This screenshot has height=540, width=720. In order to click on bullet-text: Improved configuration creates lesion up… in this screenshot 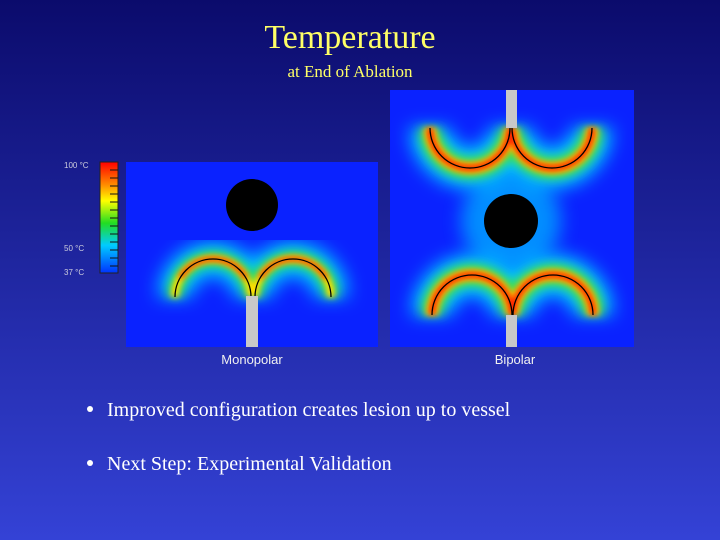, I will do `click(309, 410)`.